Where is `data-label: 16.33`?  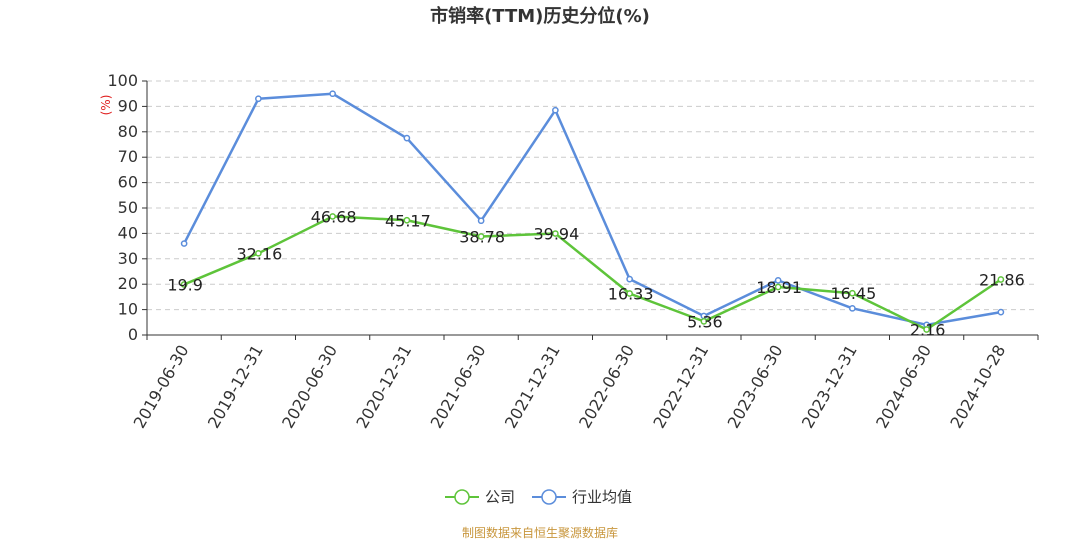
data-label: 16.33 is located at coordinates (631, 294).